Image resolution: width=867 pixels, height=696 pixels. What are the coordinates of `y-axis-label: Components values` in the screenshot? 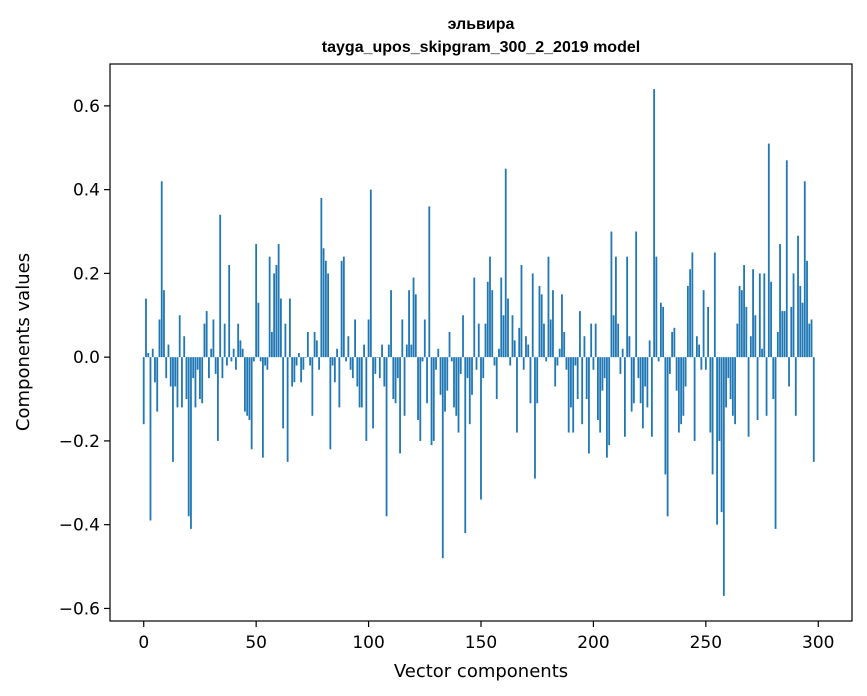 It's located at (23, 342).